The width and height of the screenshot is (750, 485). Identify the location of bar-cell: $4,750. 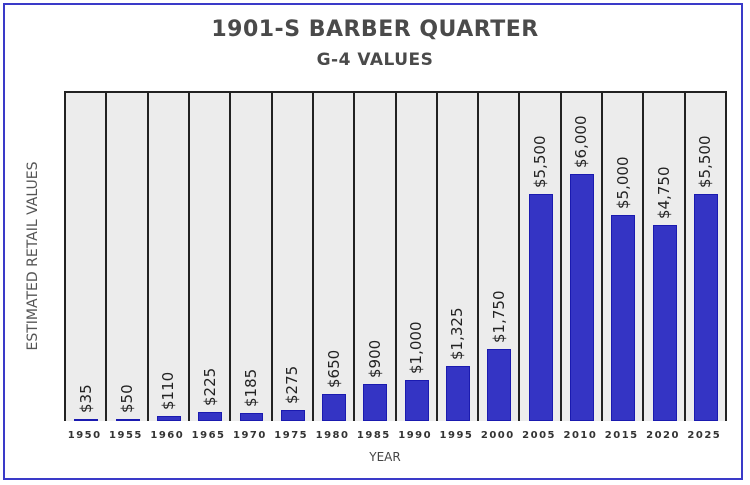
(663, 257).